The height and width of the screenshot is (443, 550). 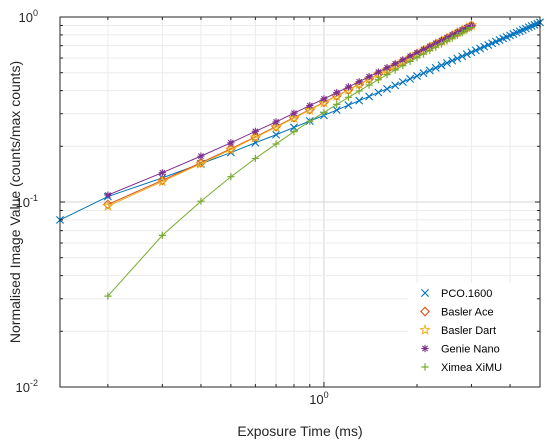 What do you see at coordinates (466, 294) in the screenshot?
I see `legend-label-pco-1600: PCO.1600` at bounding box center [466, 294].